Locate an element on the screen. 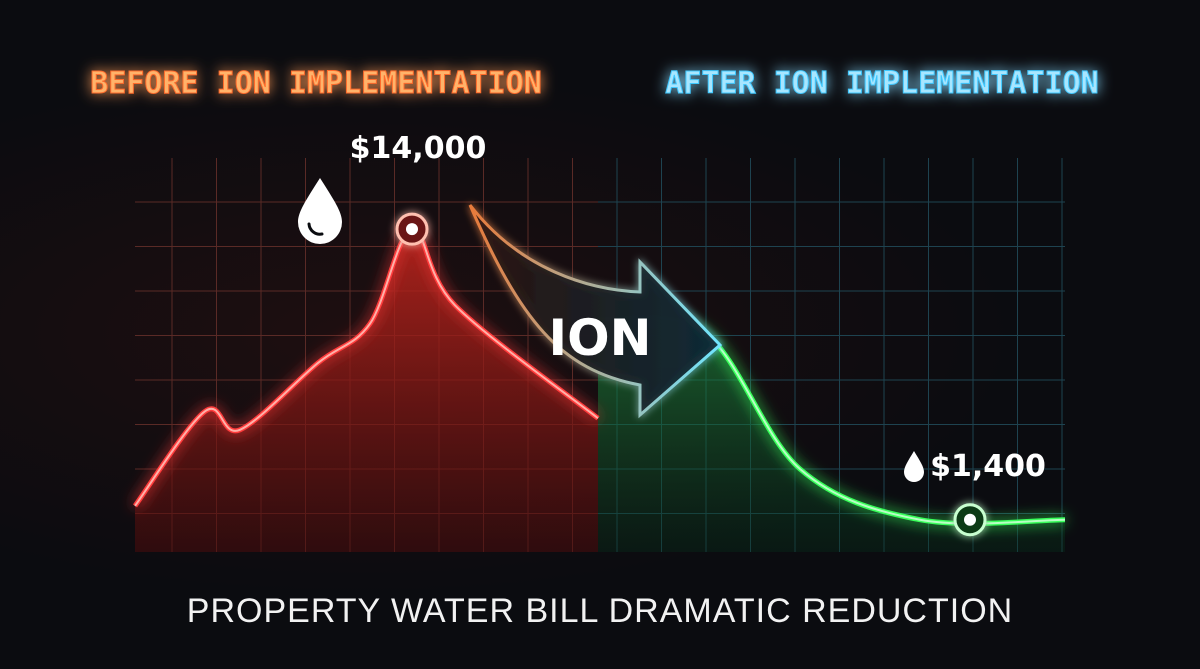 The image size is (1200, 669). peak-marker-dot is located at coordinates (412, 229).